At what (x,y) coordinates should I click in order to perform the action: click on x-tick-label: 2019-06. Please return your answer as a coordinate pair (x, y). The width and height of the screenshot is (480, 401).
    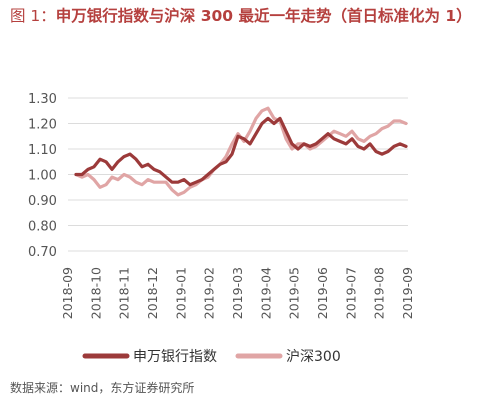
    Looking at the image, I should click on (322, 293).